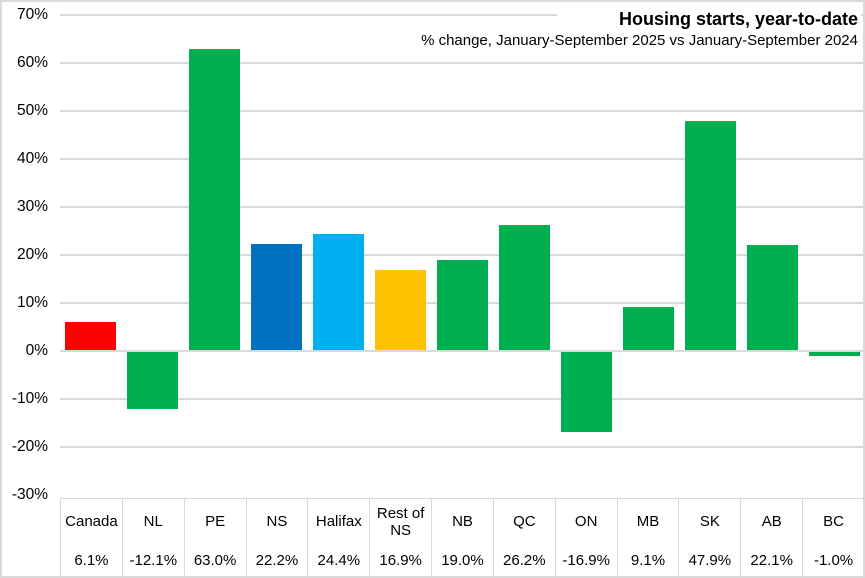 Image resolution: width=865 pixels, height=578 pixels. I want to click on y-axis-tick-label: 10%, so click(32, 302).